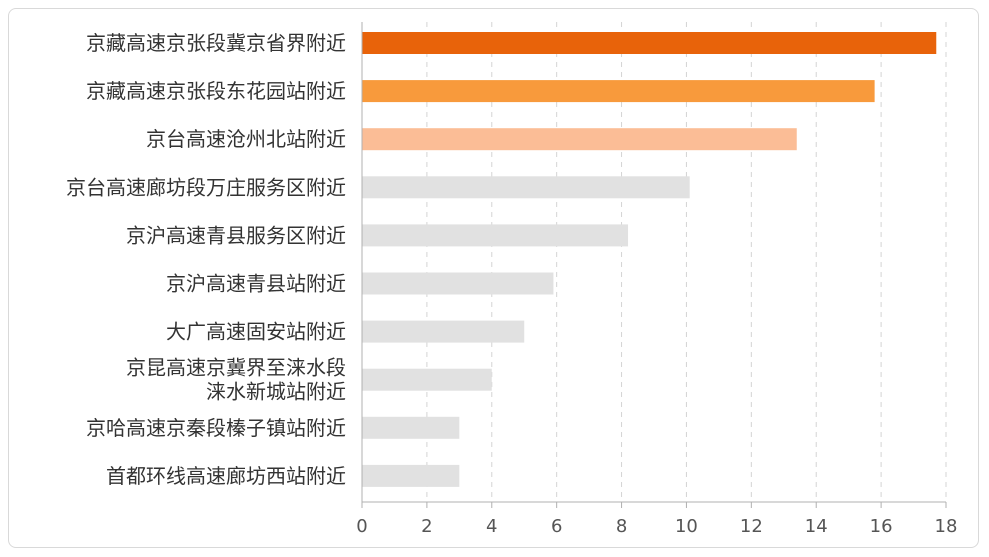 The width and height of the screenshot is (989, 557). I want to click on x-tick-label: 4, so click(491, 526).